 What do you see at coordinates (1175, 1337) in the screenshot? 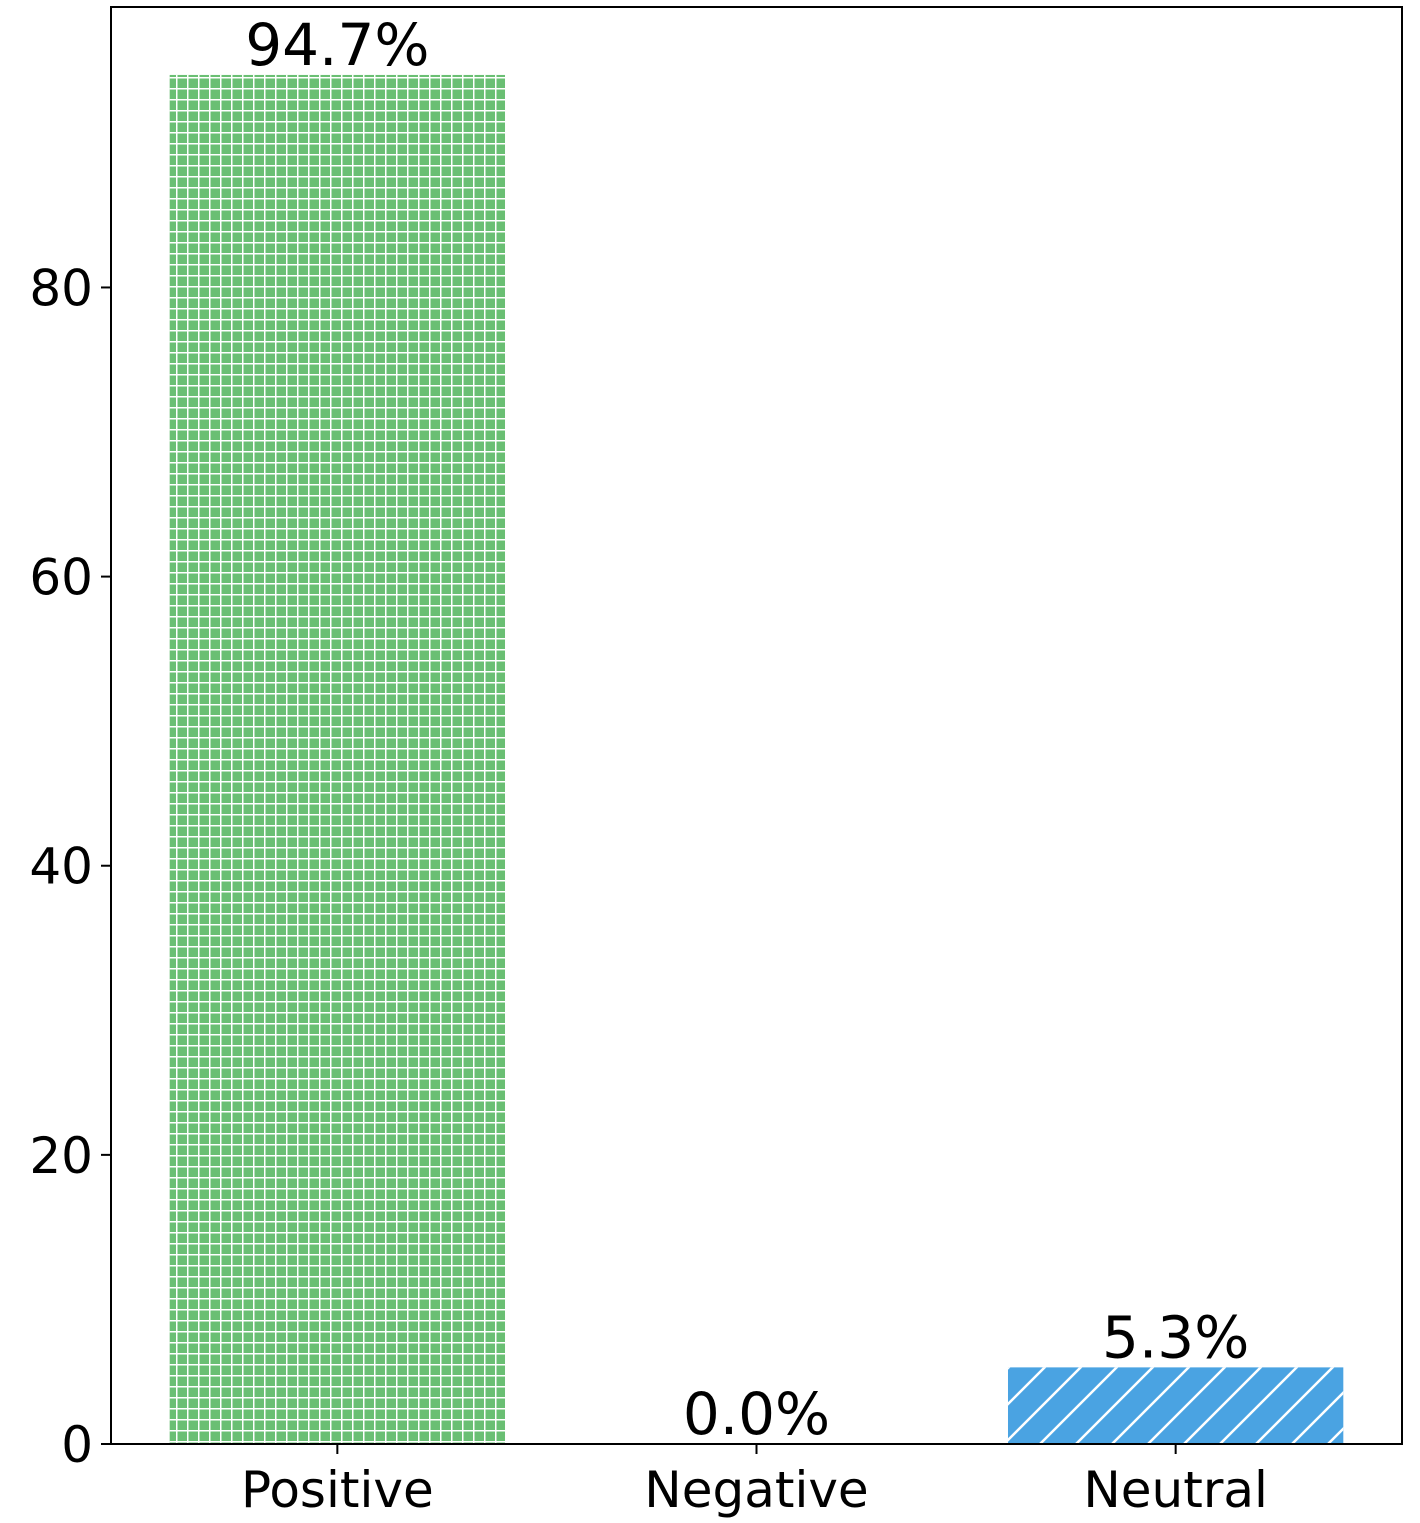
I see `value-label: 5.3%` at bounding box center [1175, 1337].